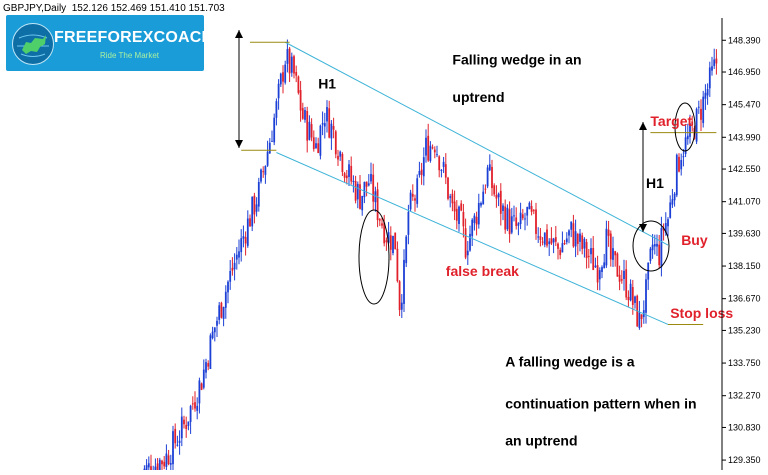  I want to click on false-break-circle, so click(374, 257).